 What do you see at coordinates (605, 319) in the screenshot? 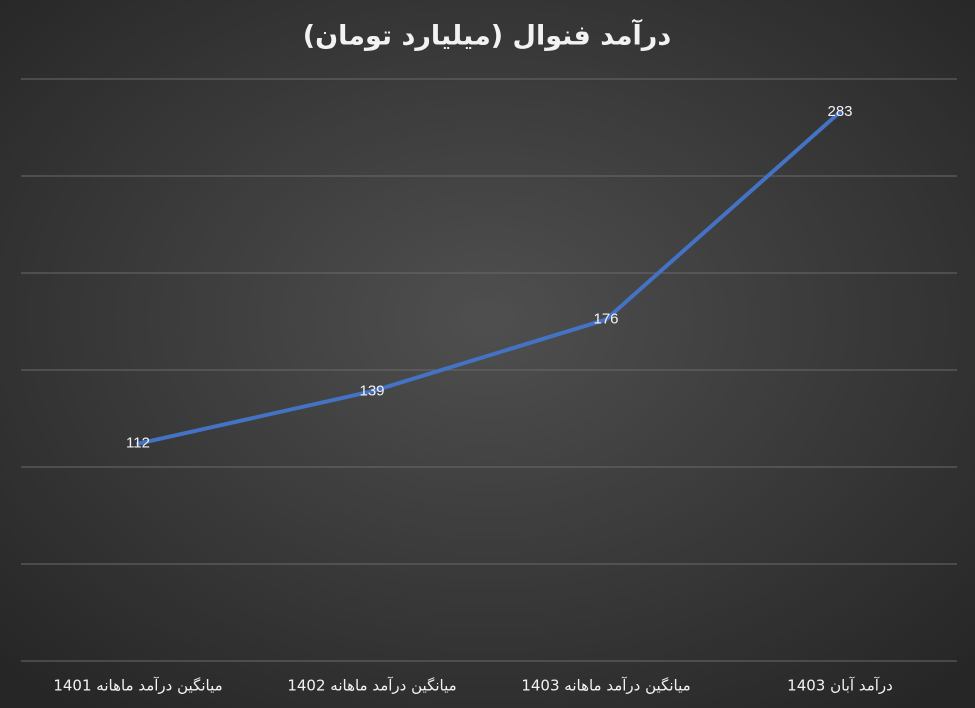
I see `data-label: 176` at bounding box center [605, 319].